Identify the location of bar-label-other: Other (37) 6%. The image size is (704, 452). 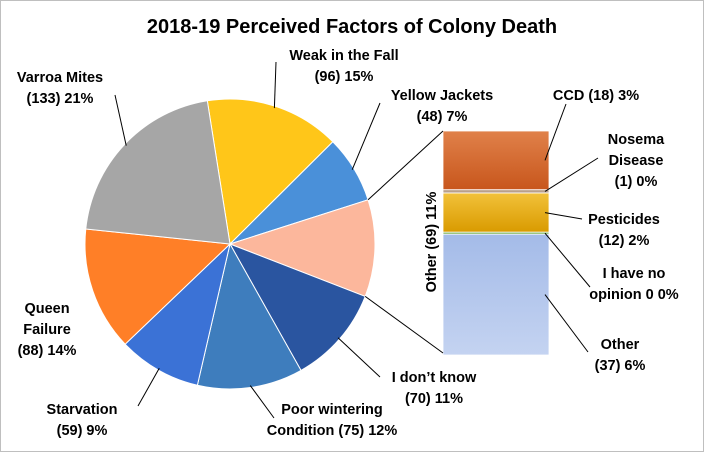
(620, 355).